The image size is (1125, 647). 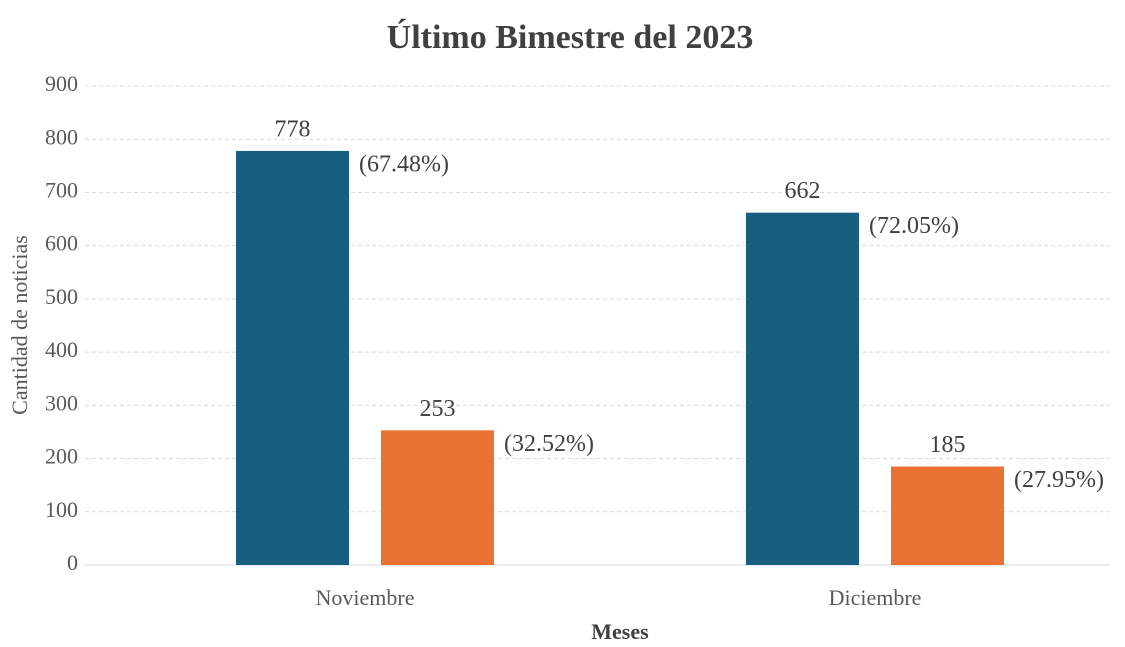 What do you see at coordinates (61, 509) in the screenshot?
I see `y-tick-label: 100` at bounding box center [61, 509].